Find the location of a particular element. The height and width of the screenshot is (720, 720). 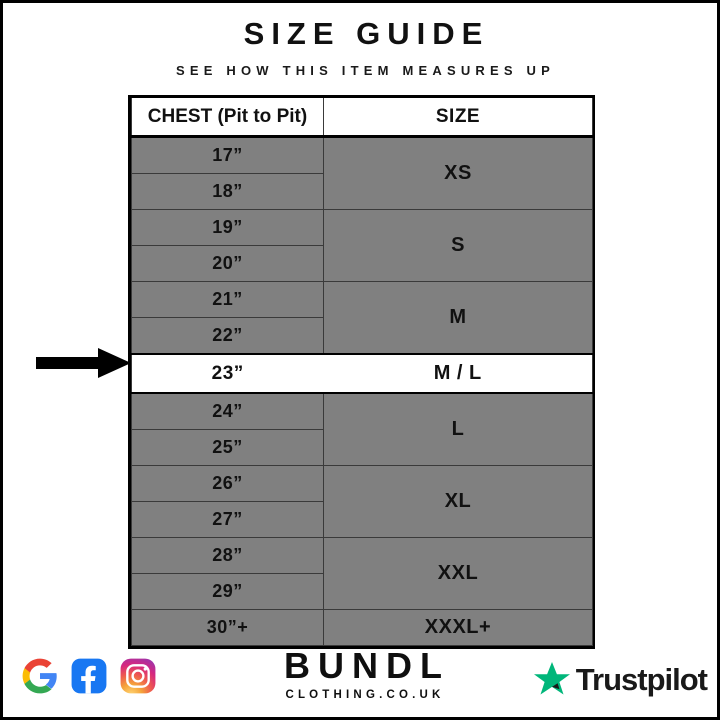

table-row: 23” M / L is located at coordinates (362, 373).